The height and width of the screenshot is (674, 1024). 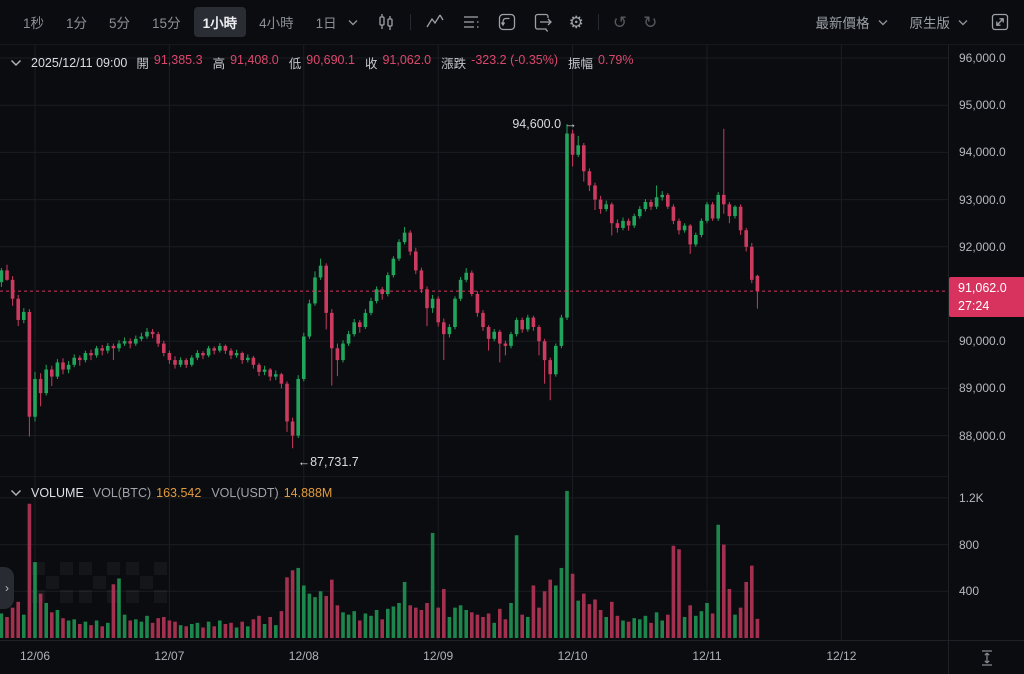 What do you see at coordinates (328, 462) in the screenshot?
I see `session-low-annotation: ←87,731.7` at bounding box center [328, 462].